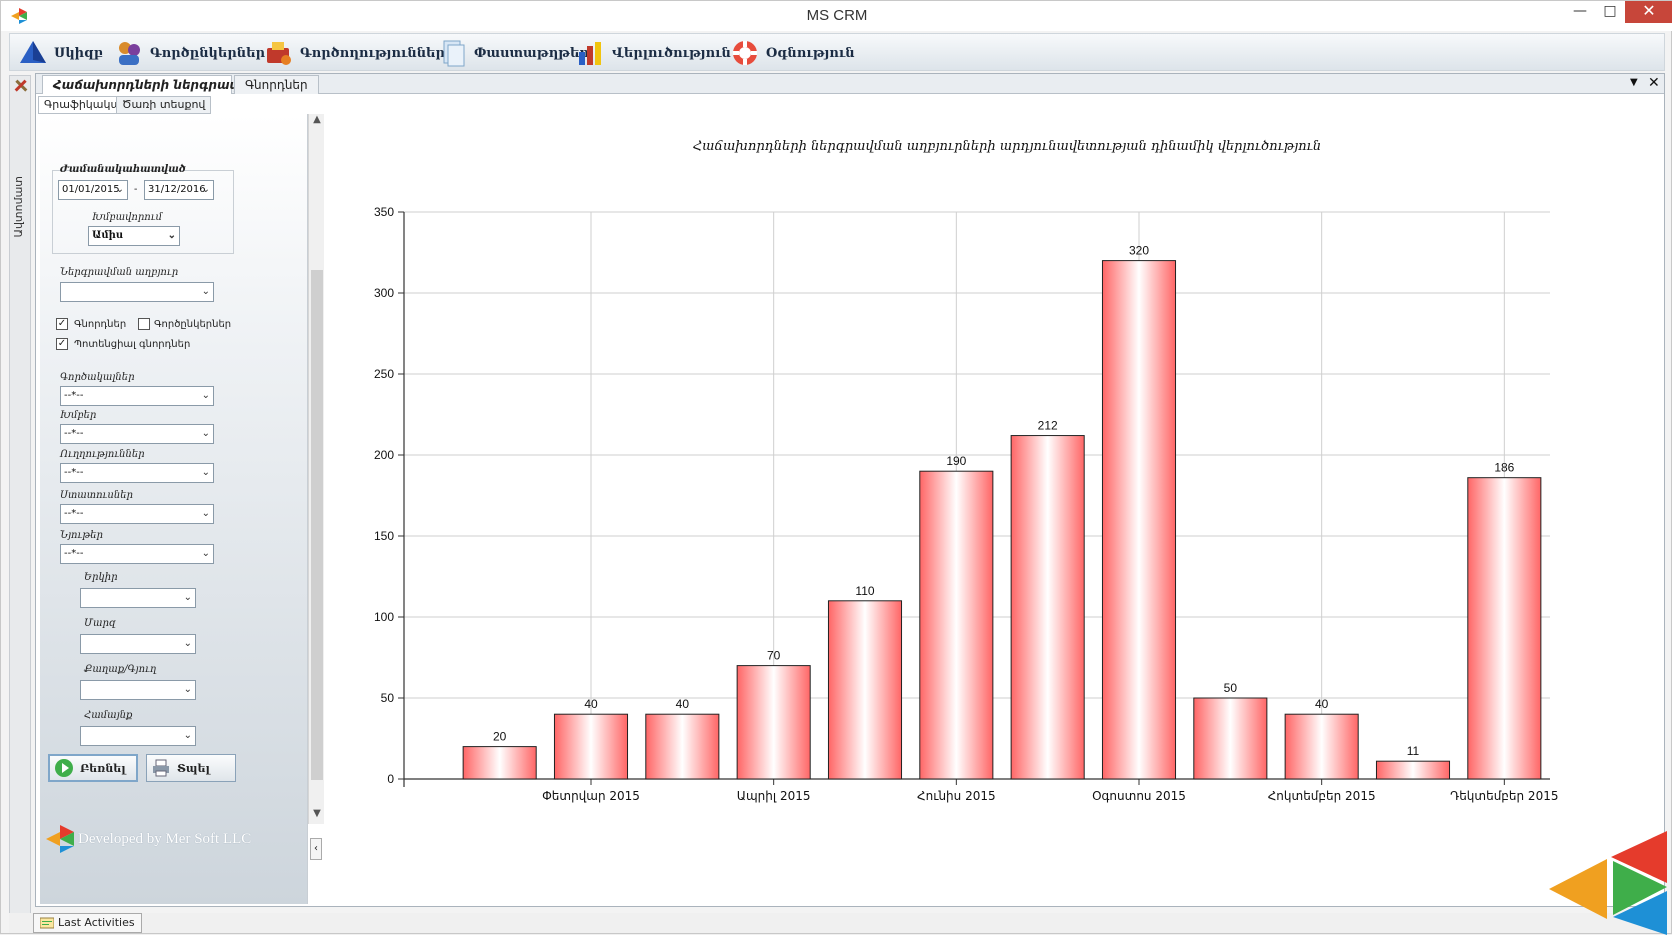  Describe the element at coordinates (87, 923) in the screenshot. I see `last-activities-tab: Last Activities` at that location.